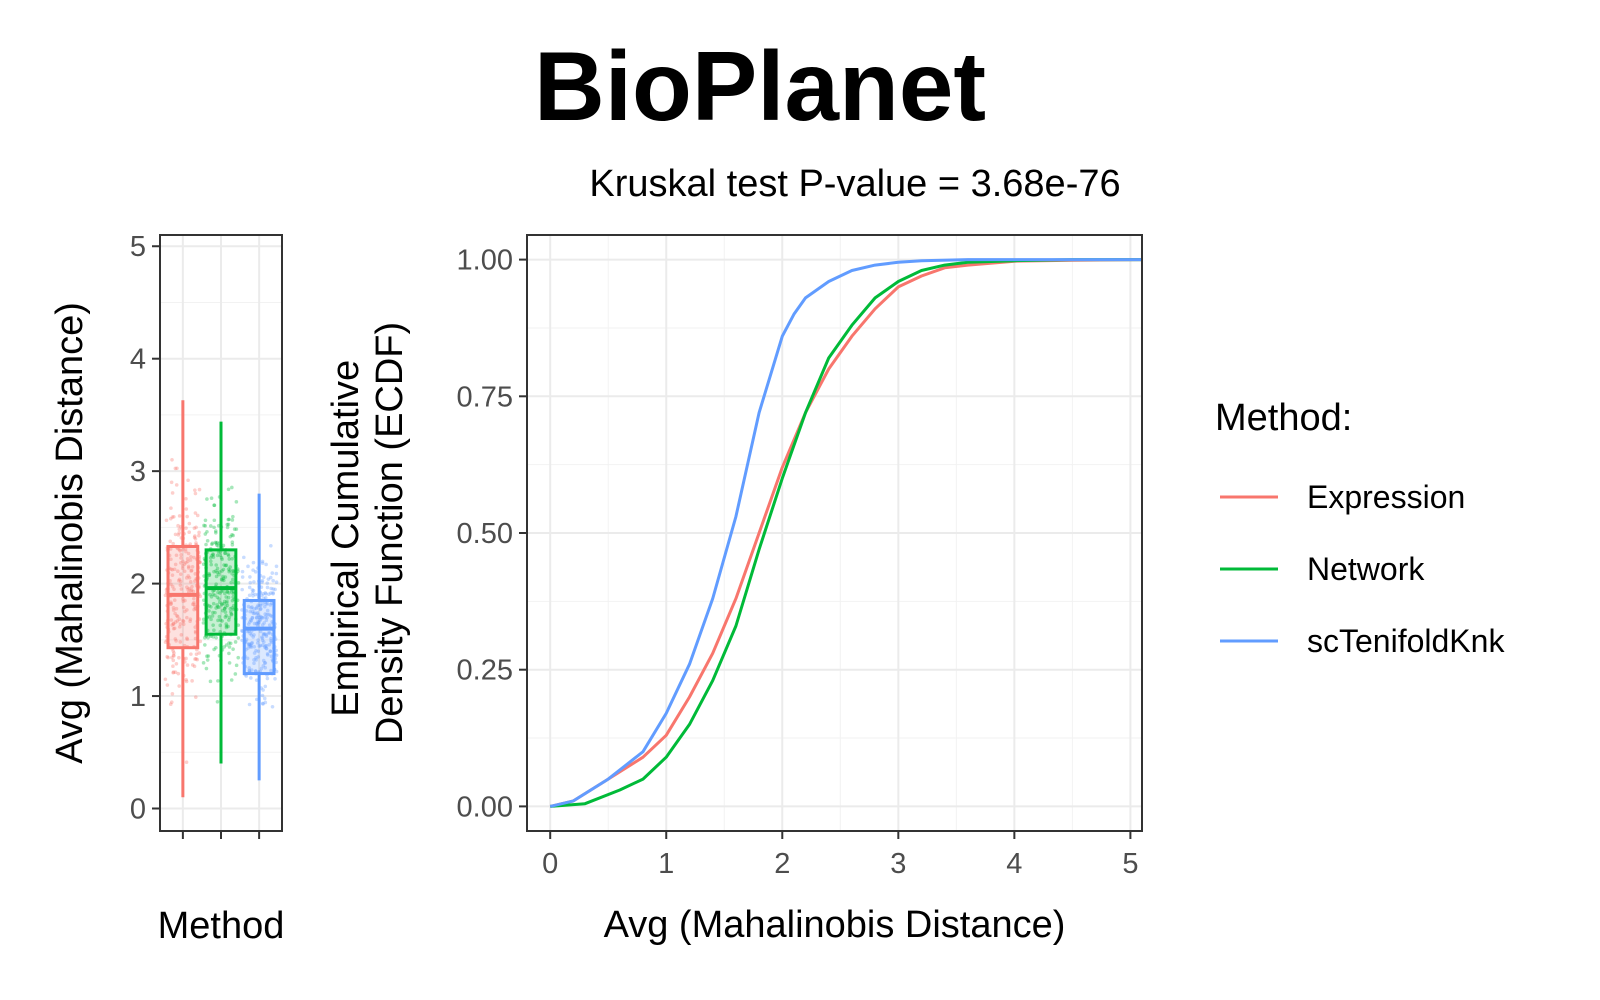  What do you see at coordinates (1342, 497) in the screenshot?
I see `legend-item-Expression: Expression` at bounding box center [1342, 497].